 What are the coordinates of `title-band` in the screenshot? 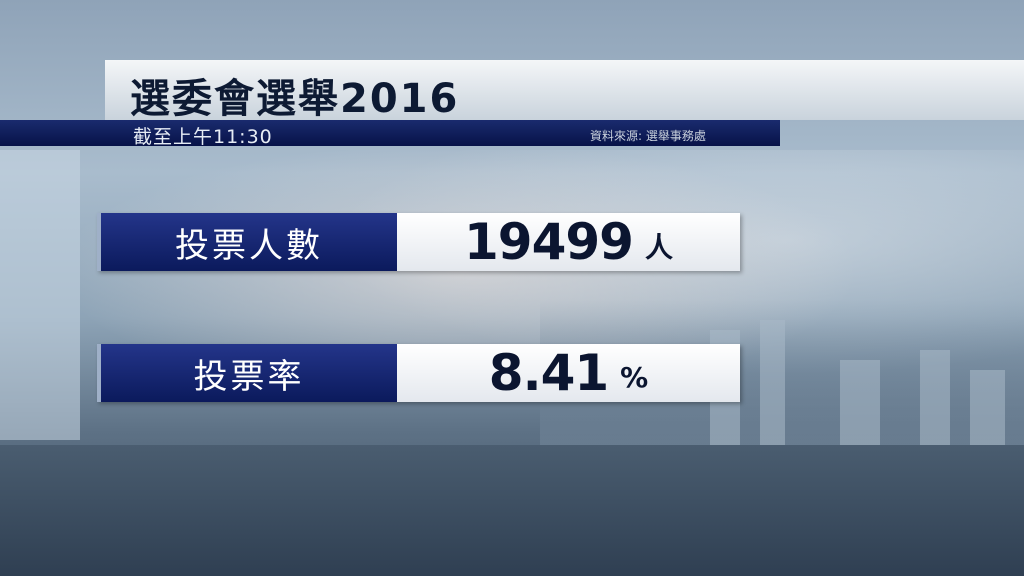 It's located at (564, 90).